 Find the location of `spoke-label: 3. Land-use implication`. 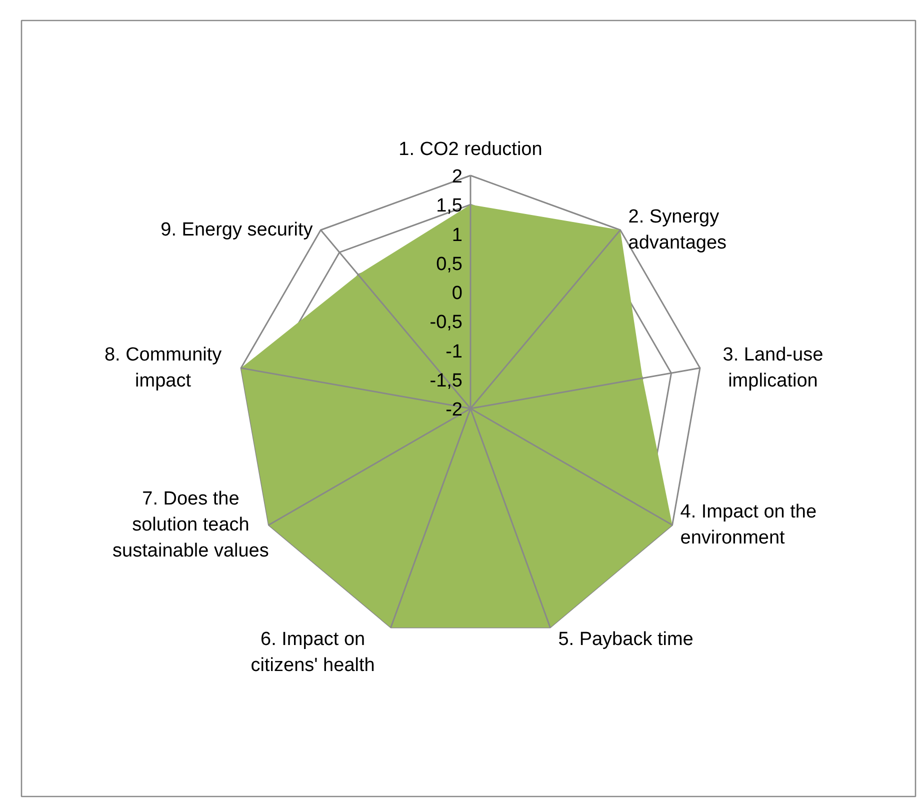

spoke-label: 3. Land-use implication is located at coordinates (773, 368).